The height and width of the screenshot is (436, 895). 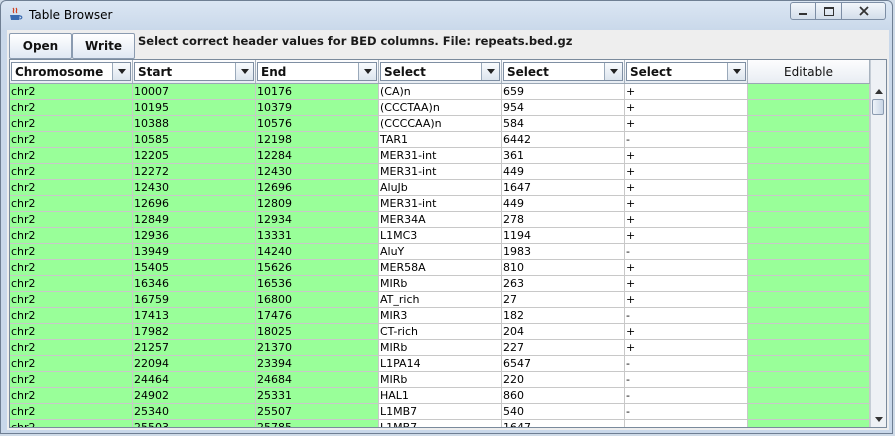 I want to click on table-cell: (CCCCAA)n, so click(x=440, y=124).